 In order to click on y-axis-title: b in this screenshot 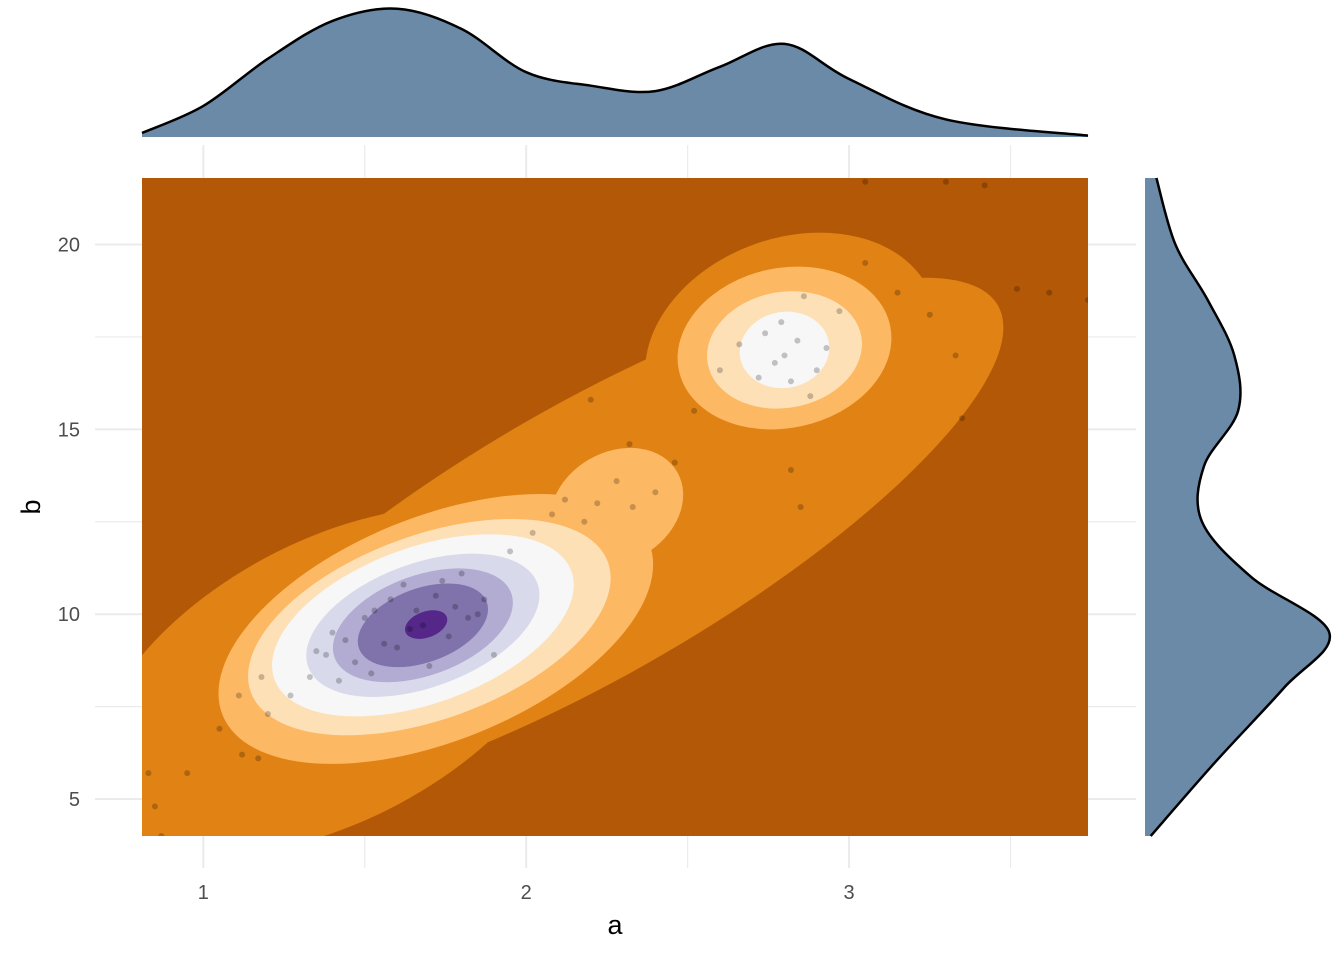, I will do `click(31, 506)`.